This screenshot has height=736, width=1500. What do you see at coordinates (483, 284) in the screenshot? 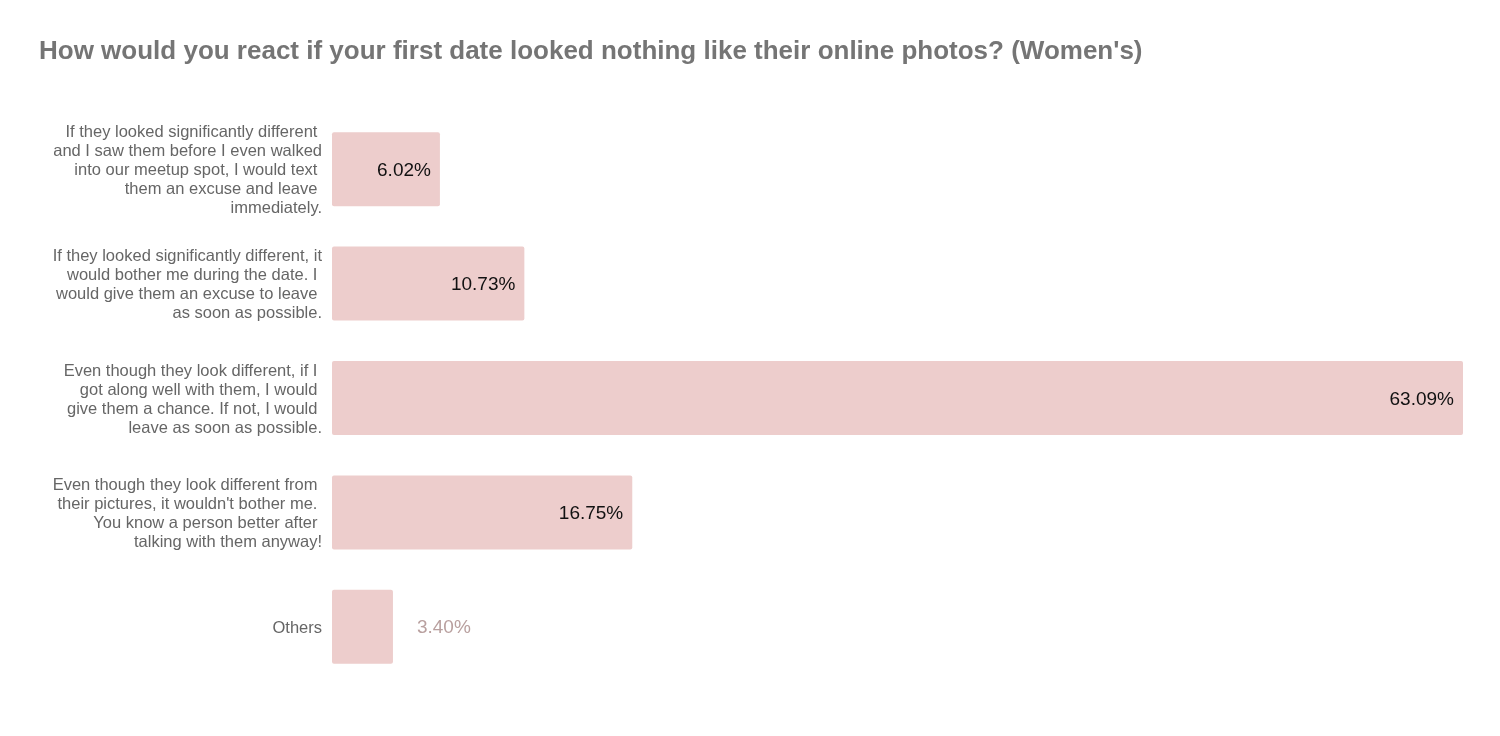
I see `data-label: 10.73%` at bounding box center [483, 284].